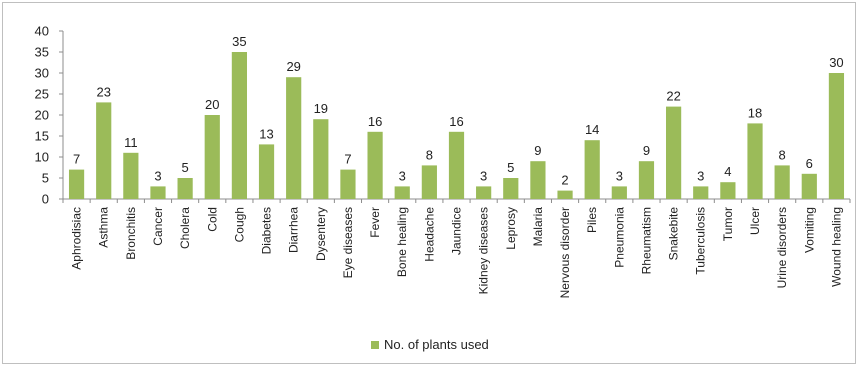 This screenshot has height=368, width=860. Describe the element at coordinates (42, 115) in the screenshot. I see `y-tick-label: 20` at that location.